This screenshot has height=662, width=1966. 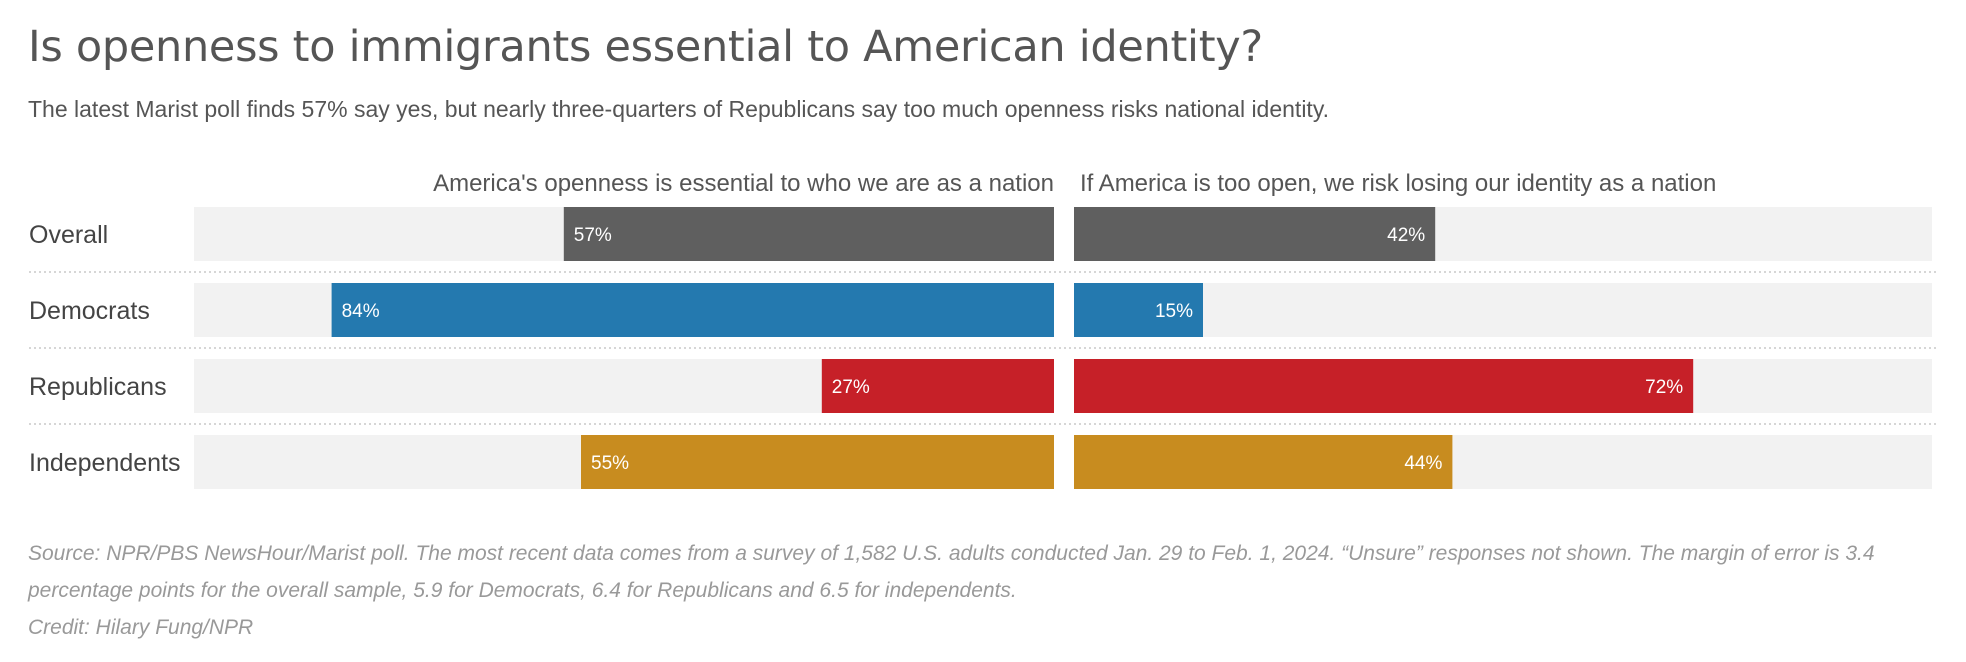 I want to click on bar-essential-democrats, so click(x=693, y=310).